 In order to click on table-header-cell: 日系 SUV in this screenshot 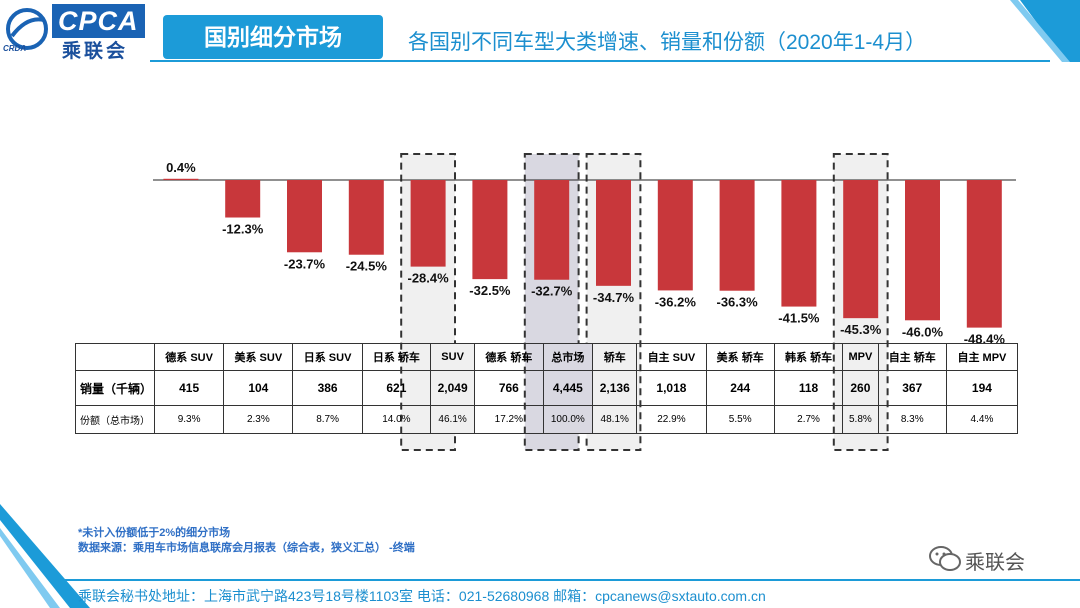, I will do `click(327, 357)`.